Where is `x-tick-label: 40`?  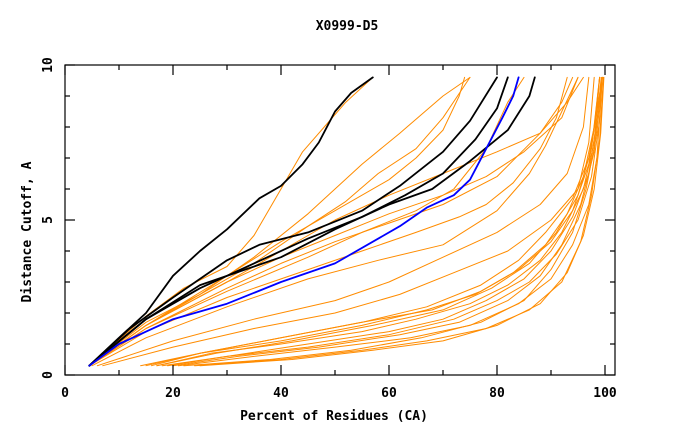
x-tick-label: 40 is located at coordinates (281, 393).